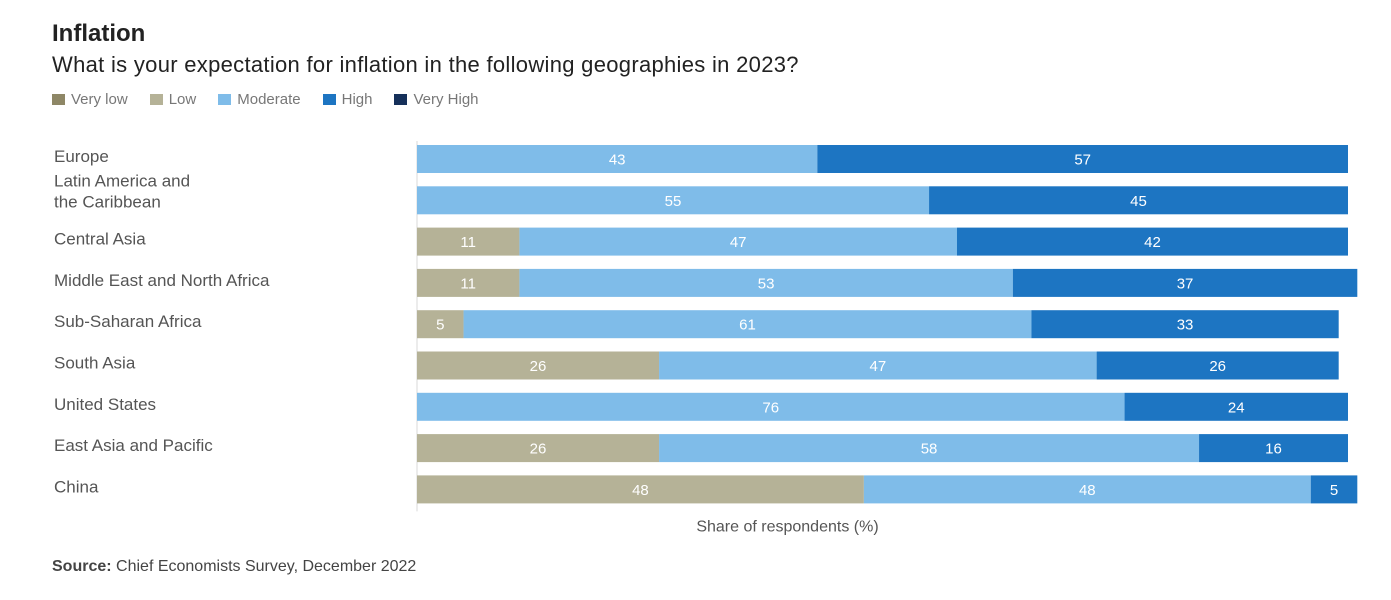 This screenshot has height=600, width=1391. I want to click on data-label: 53, so click(766, 283).